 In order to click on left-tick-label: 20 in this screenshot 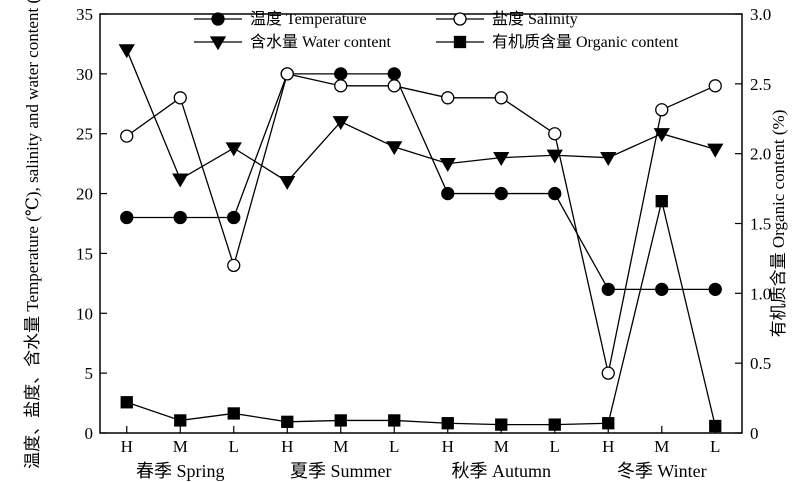, I will do `click(84, 194)`.